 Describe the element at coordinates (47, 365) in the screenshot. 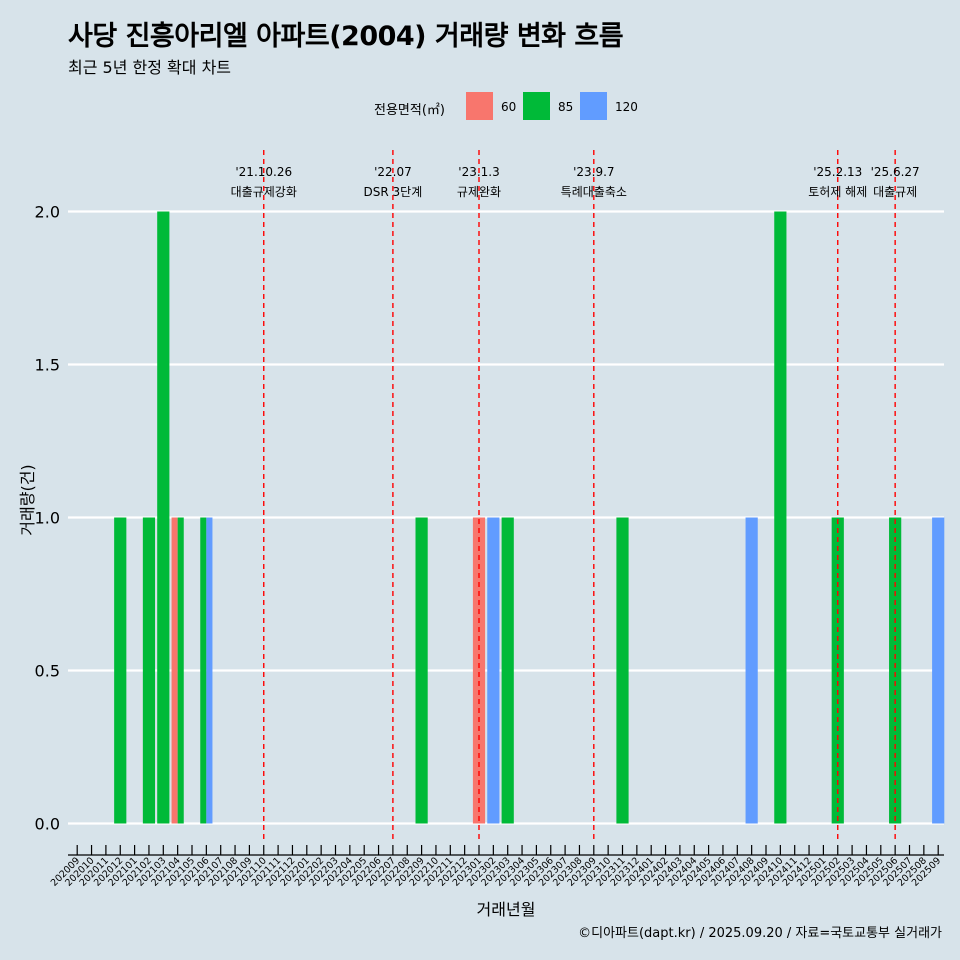

I see `y-tick-label: 1.5` at that location.